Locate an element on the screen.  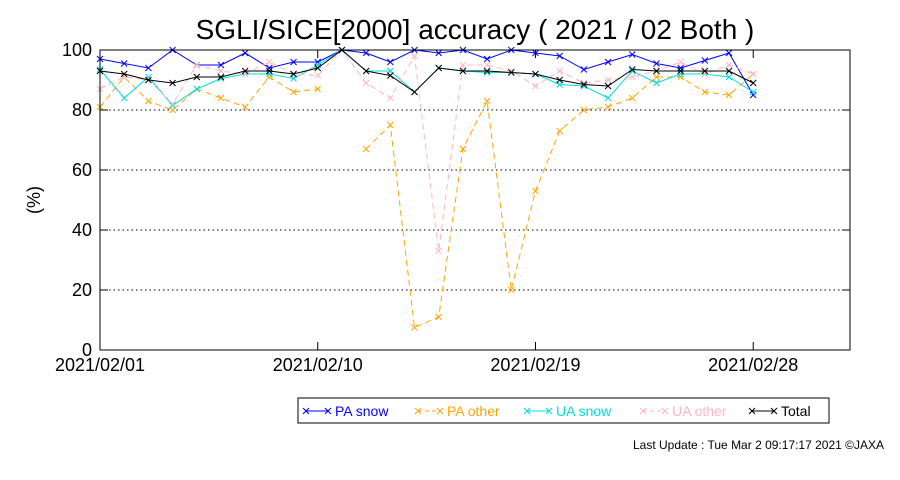
legend-frame is located at coordinates (563, 410).